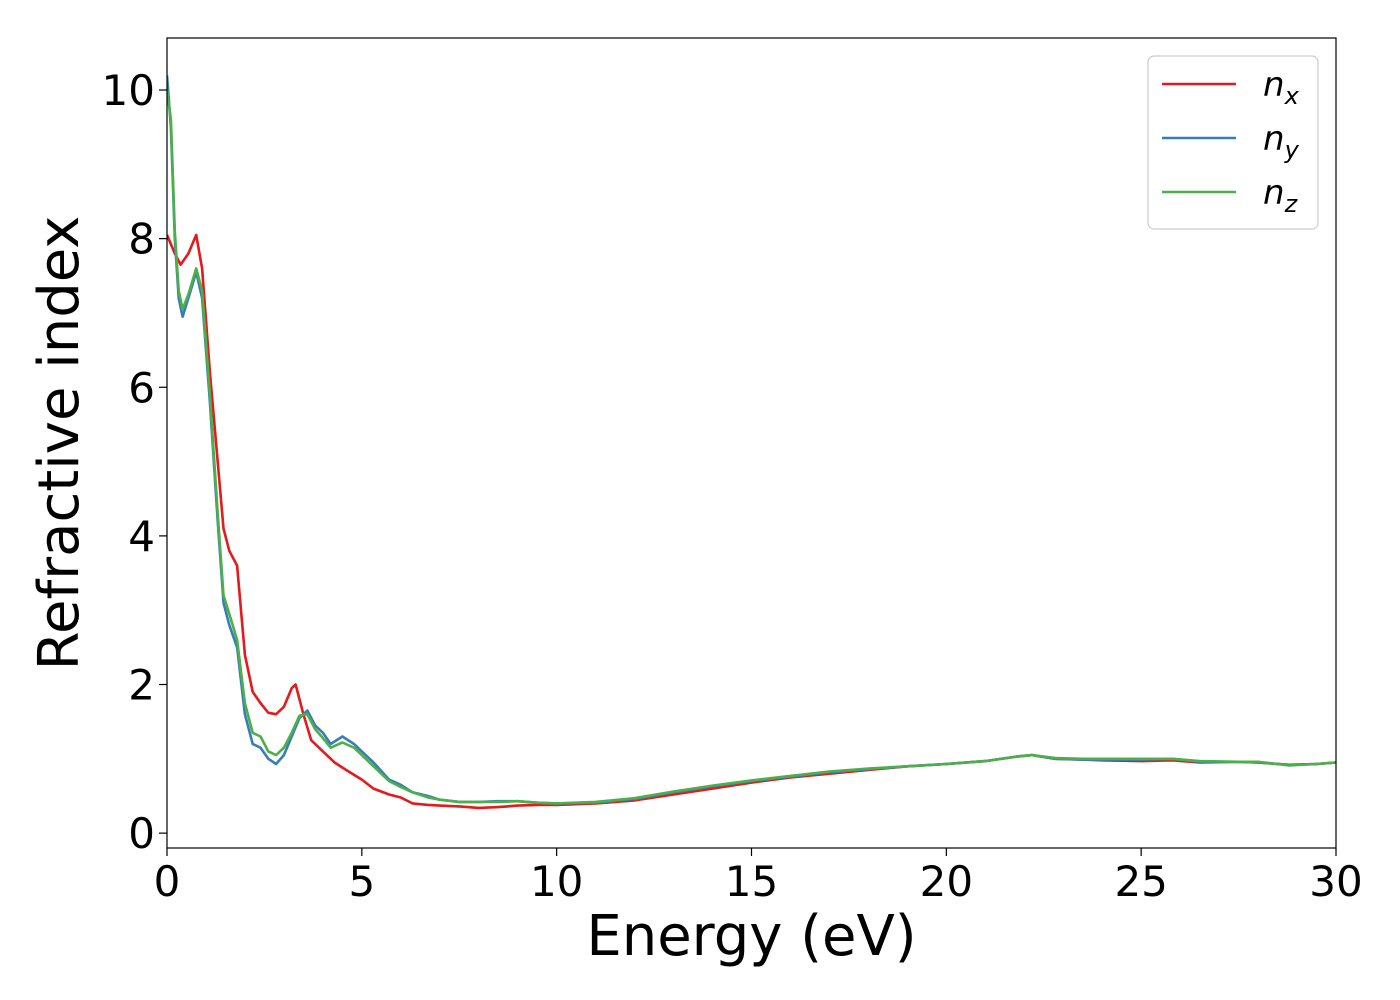 The width and height of the screenshot is (1400, 1000). Describe the element at coordinates (1281, 87) in the screenshot. I see `legend-label-nx: nx` at that location.